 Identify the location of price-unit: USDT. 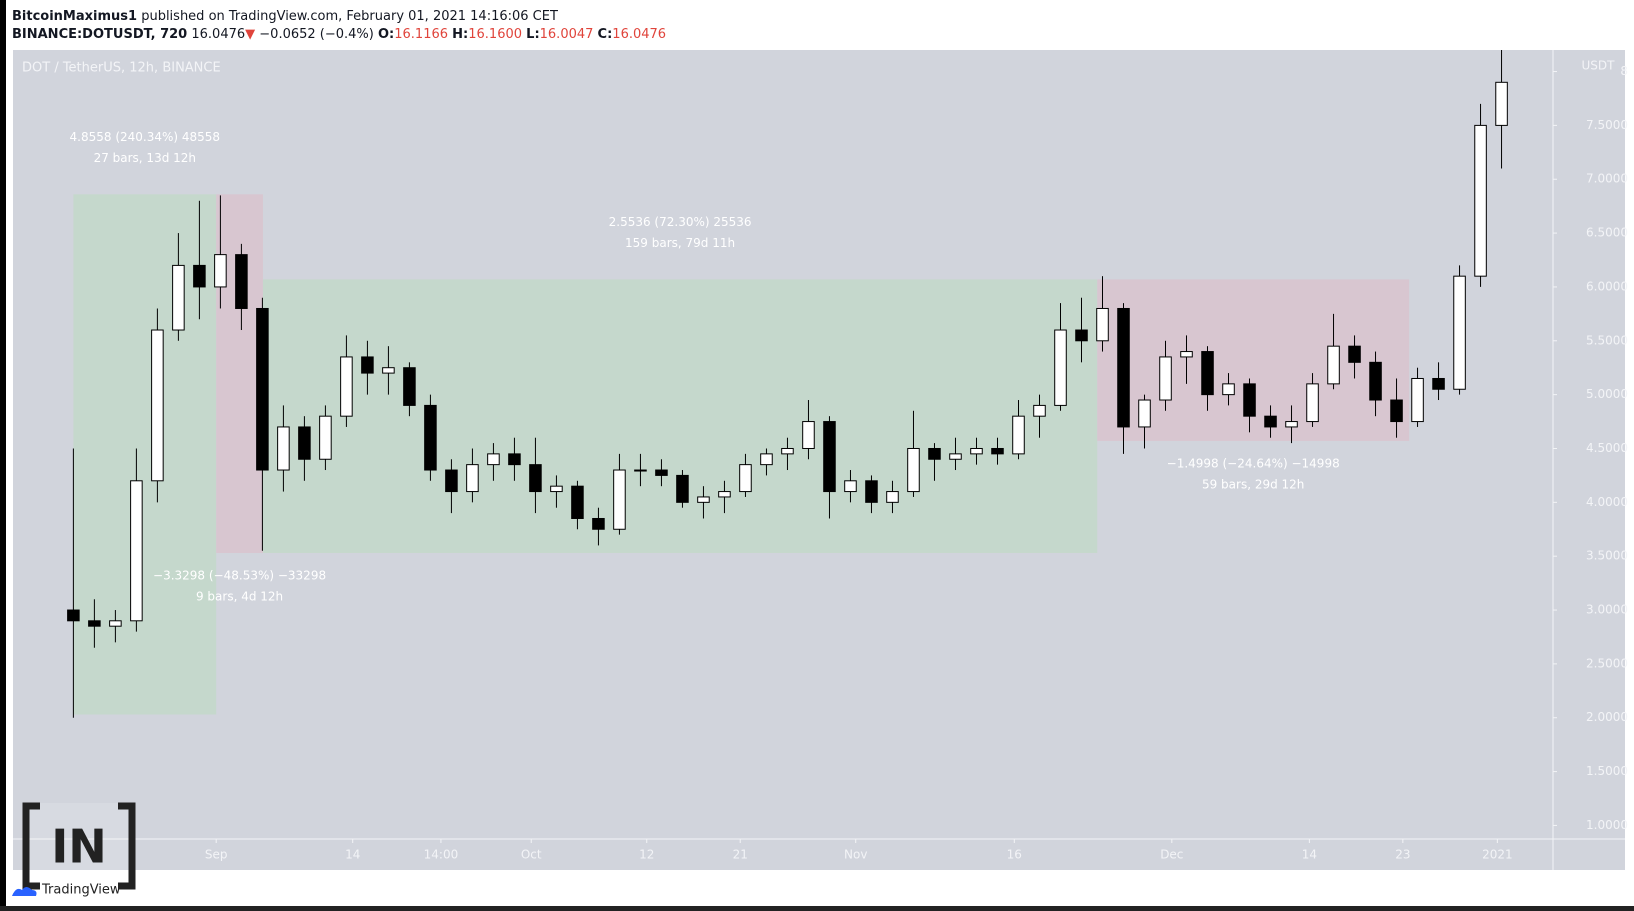
(1599, 66).